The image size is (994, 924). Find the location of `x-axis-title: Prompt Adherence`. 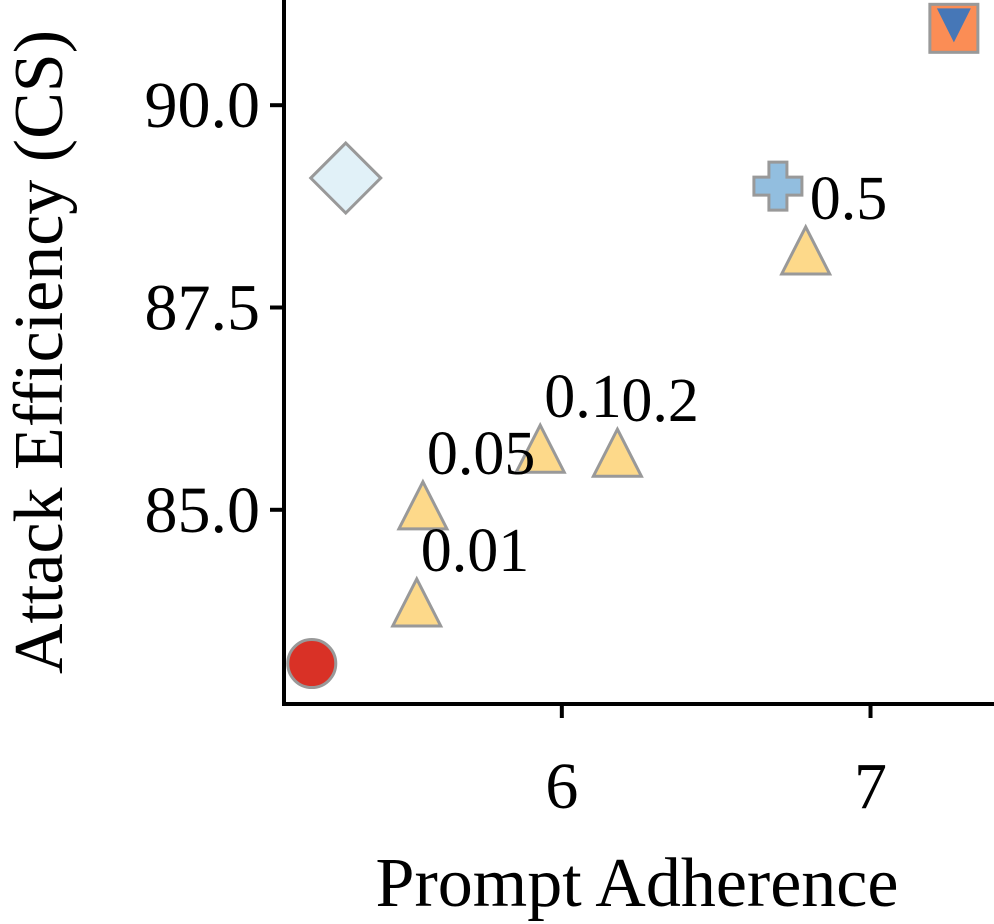

x-axis-title: Prompt Adherence is located at coordinates (637, 883).